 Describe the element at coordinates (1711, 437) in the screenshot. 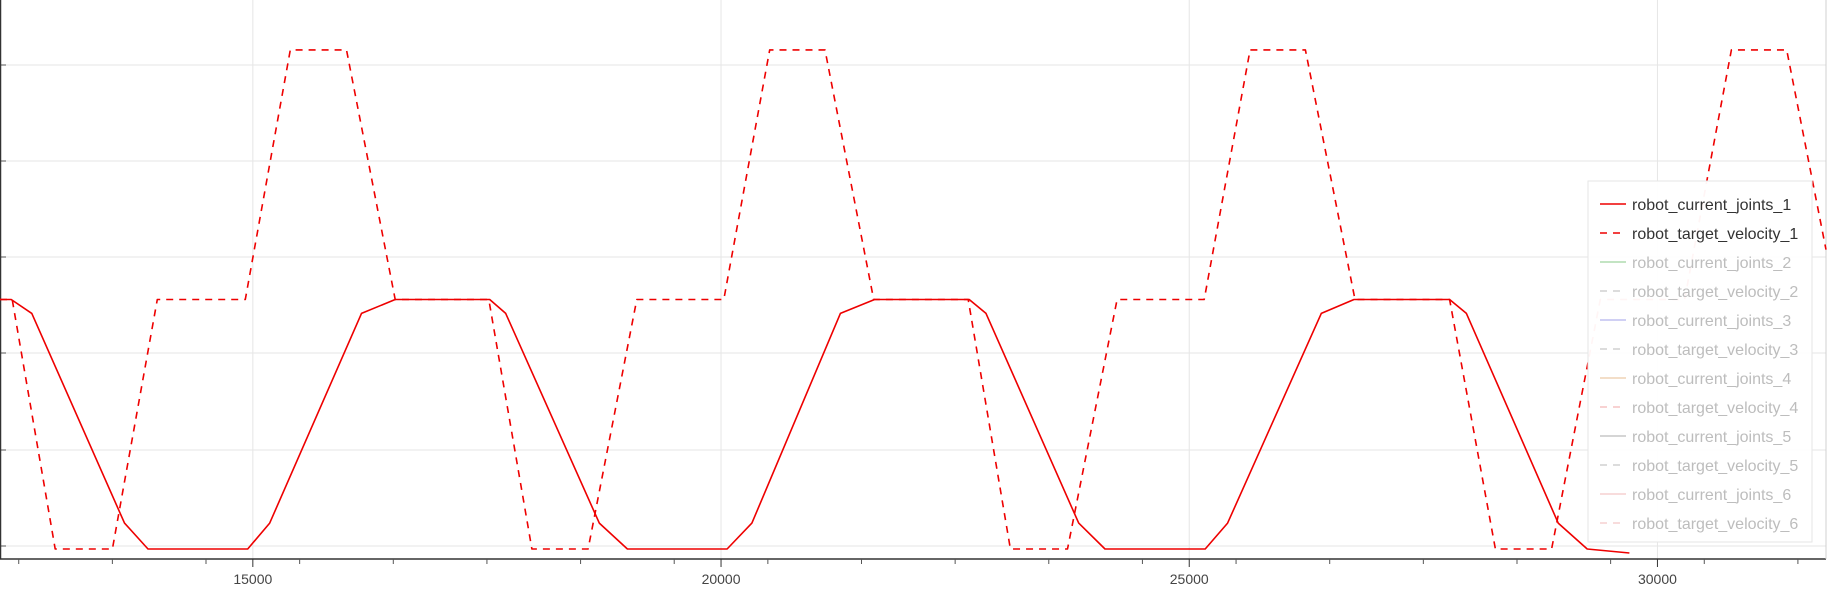

I see `legend-label-9: robot_current_joints_5` at that location.